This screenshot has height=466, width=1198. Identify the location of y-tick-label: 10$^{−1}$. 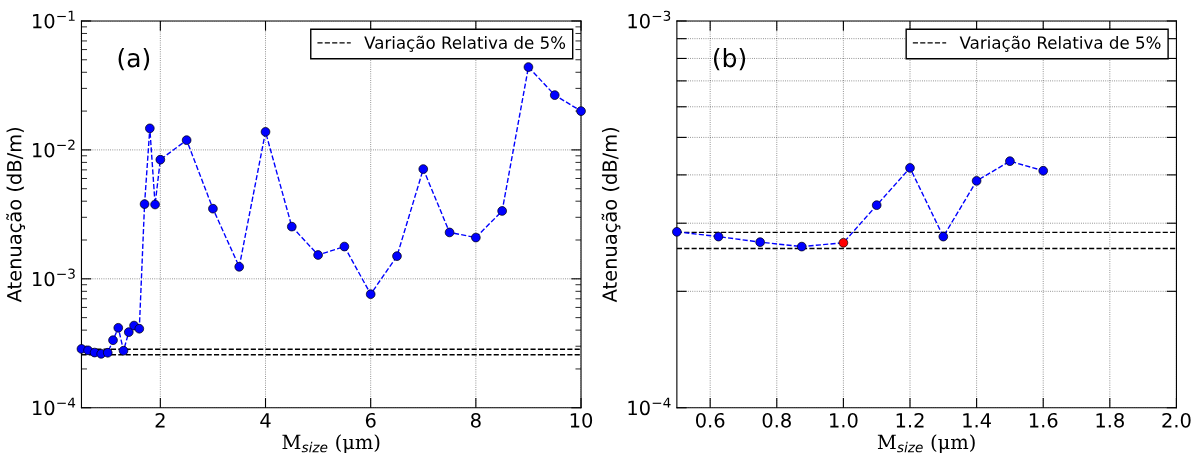
(54, 19).